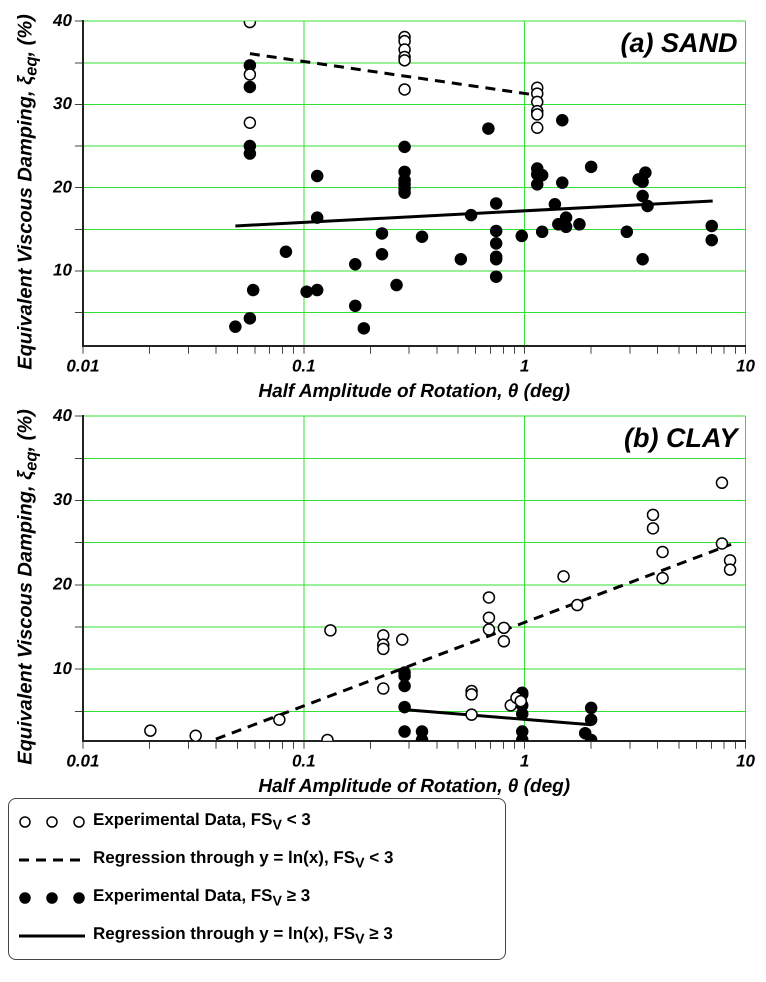  Describe the element at coordinates (202, 822) in the screenshot. I see `legend-label: Experimental Data, FS$_{V}$ < 3` at that location.